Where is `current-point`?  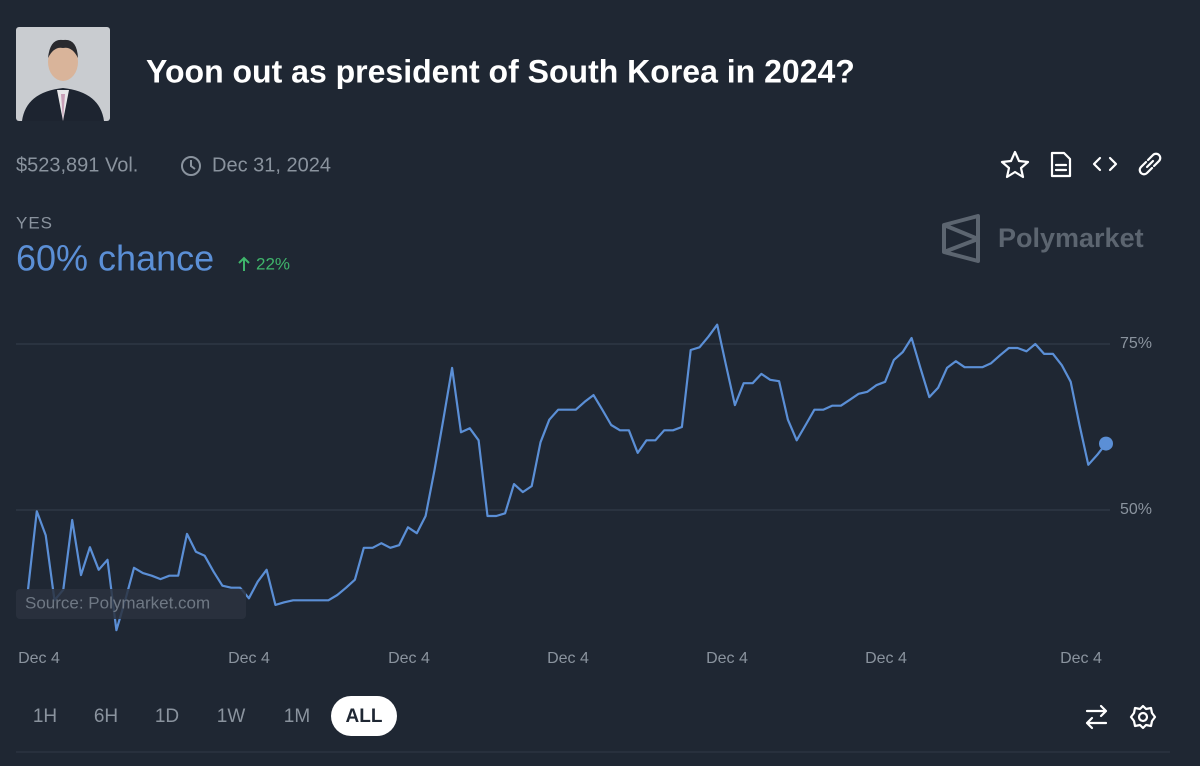 current-point is located at coordinates (1106, 443).